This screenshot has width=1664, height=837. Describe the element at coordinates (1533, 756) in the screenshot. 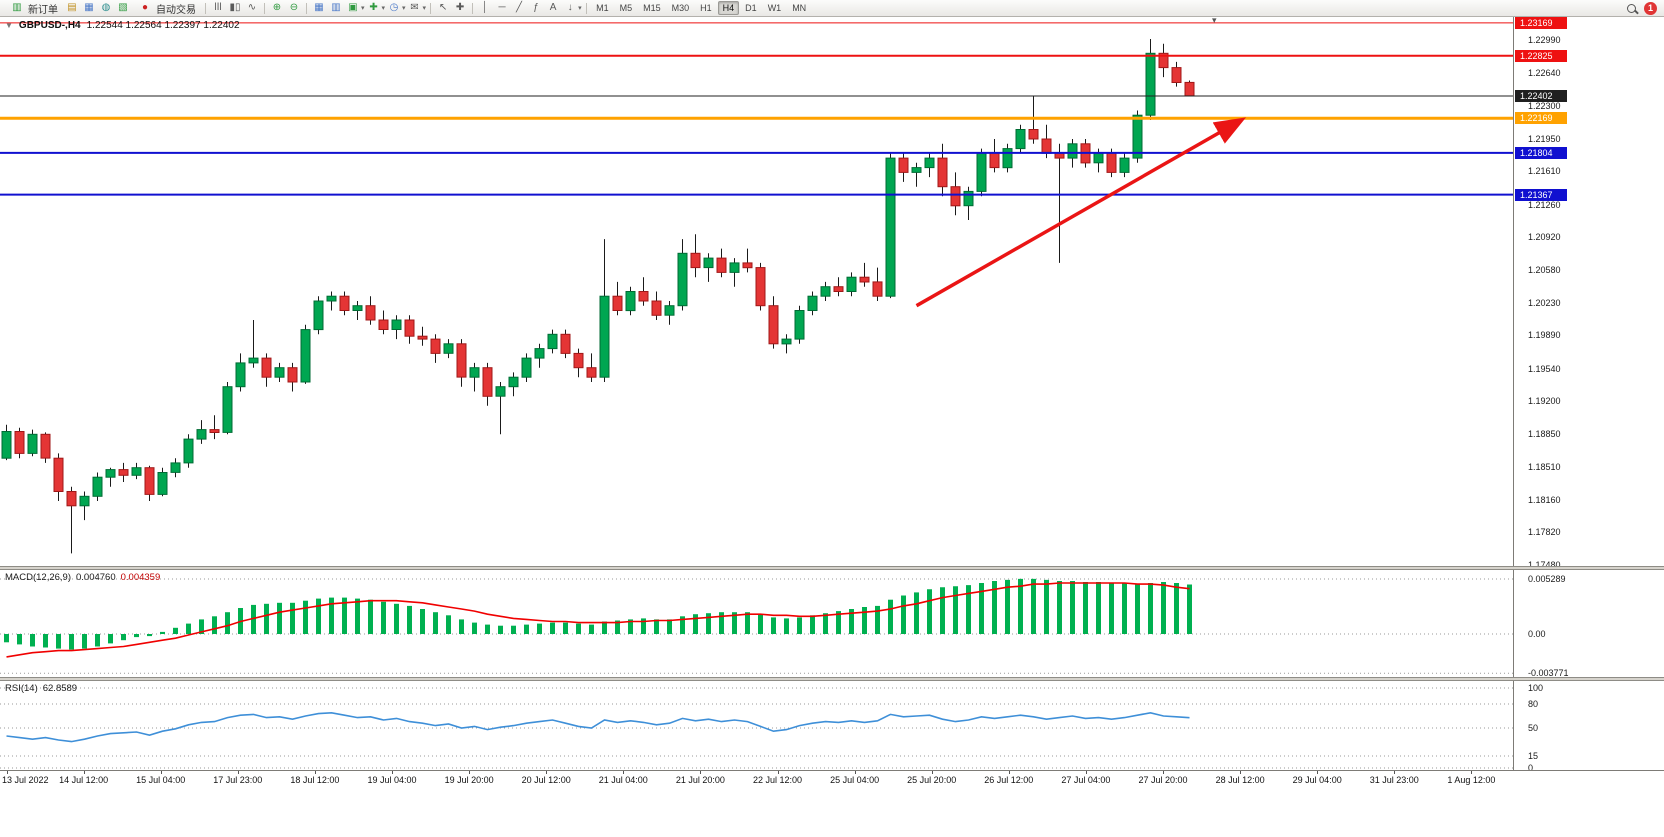

I see `rsi-axis-tick: 15` at that location.